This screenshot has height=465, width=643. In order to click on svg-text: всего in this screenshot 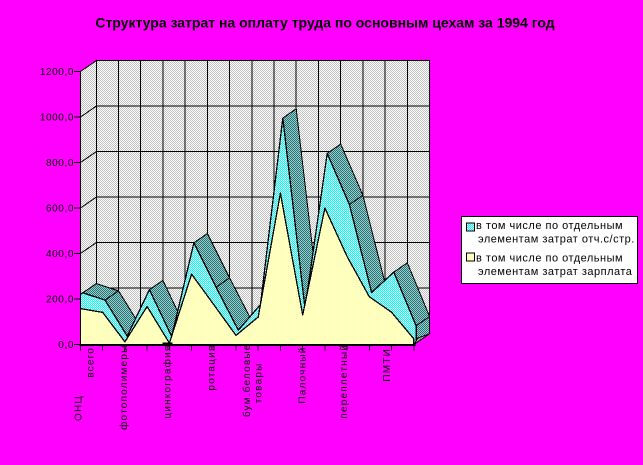, I will do `click(91, 362)`.